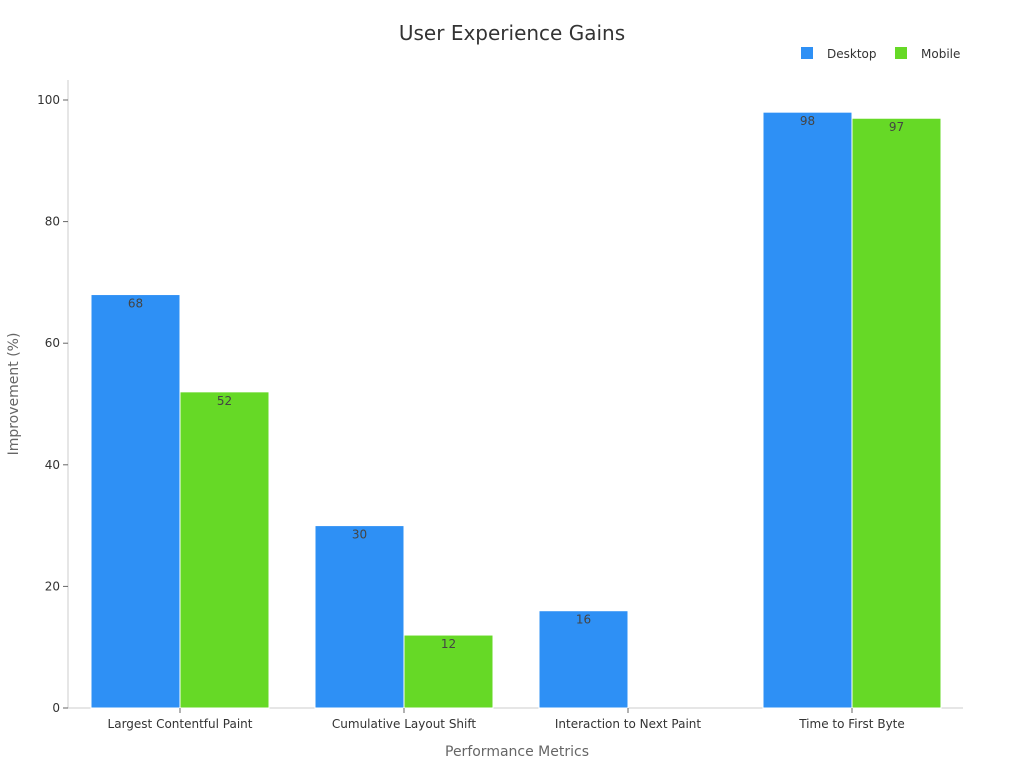 The height and width of the screenshot is (768, 1024). What do you see at coordinates (135, 501) in the screenshot?
I see `bar-desktop-largest-contentful-paint` at bounding box center [135, 501].